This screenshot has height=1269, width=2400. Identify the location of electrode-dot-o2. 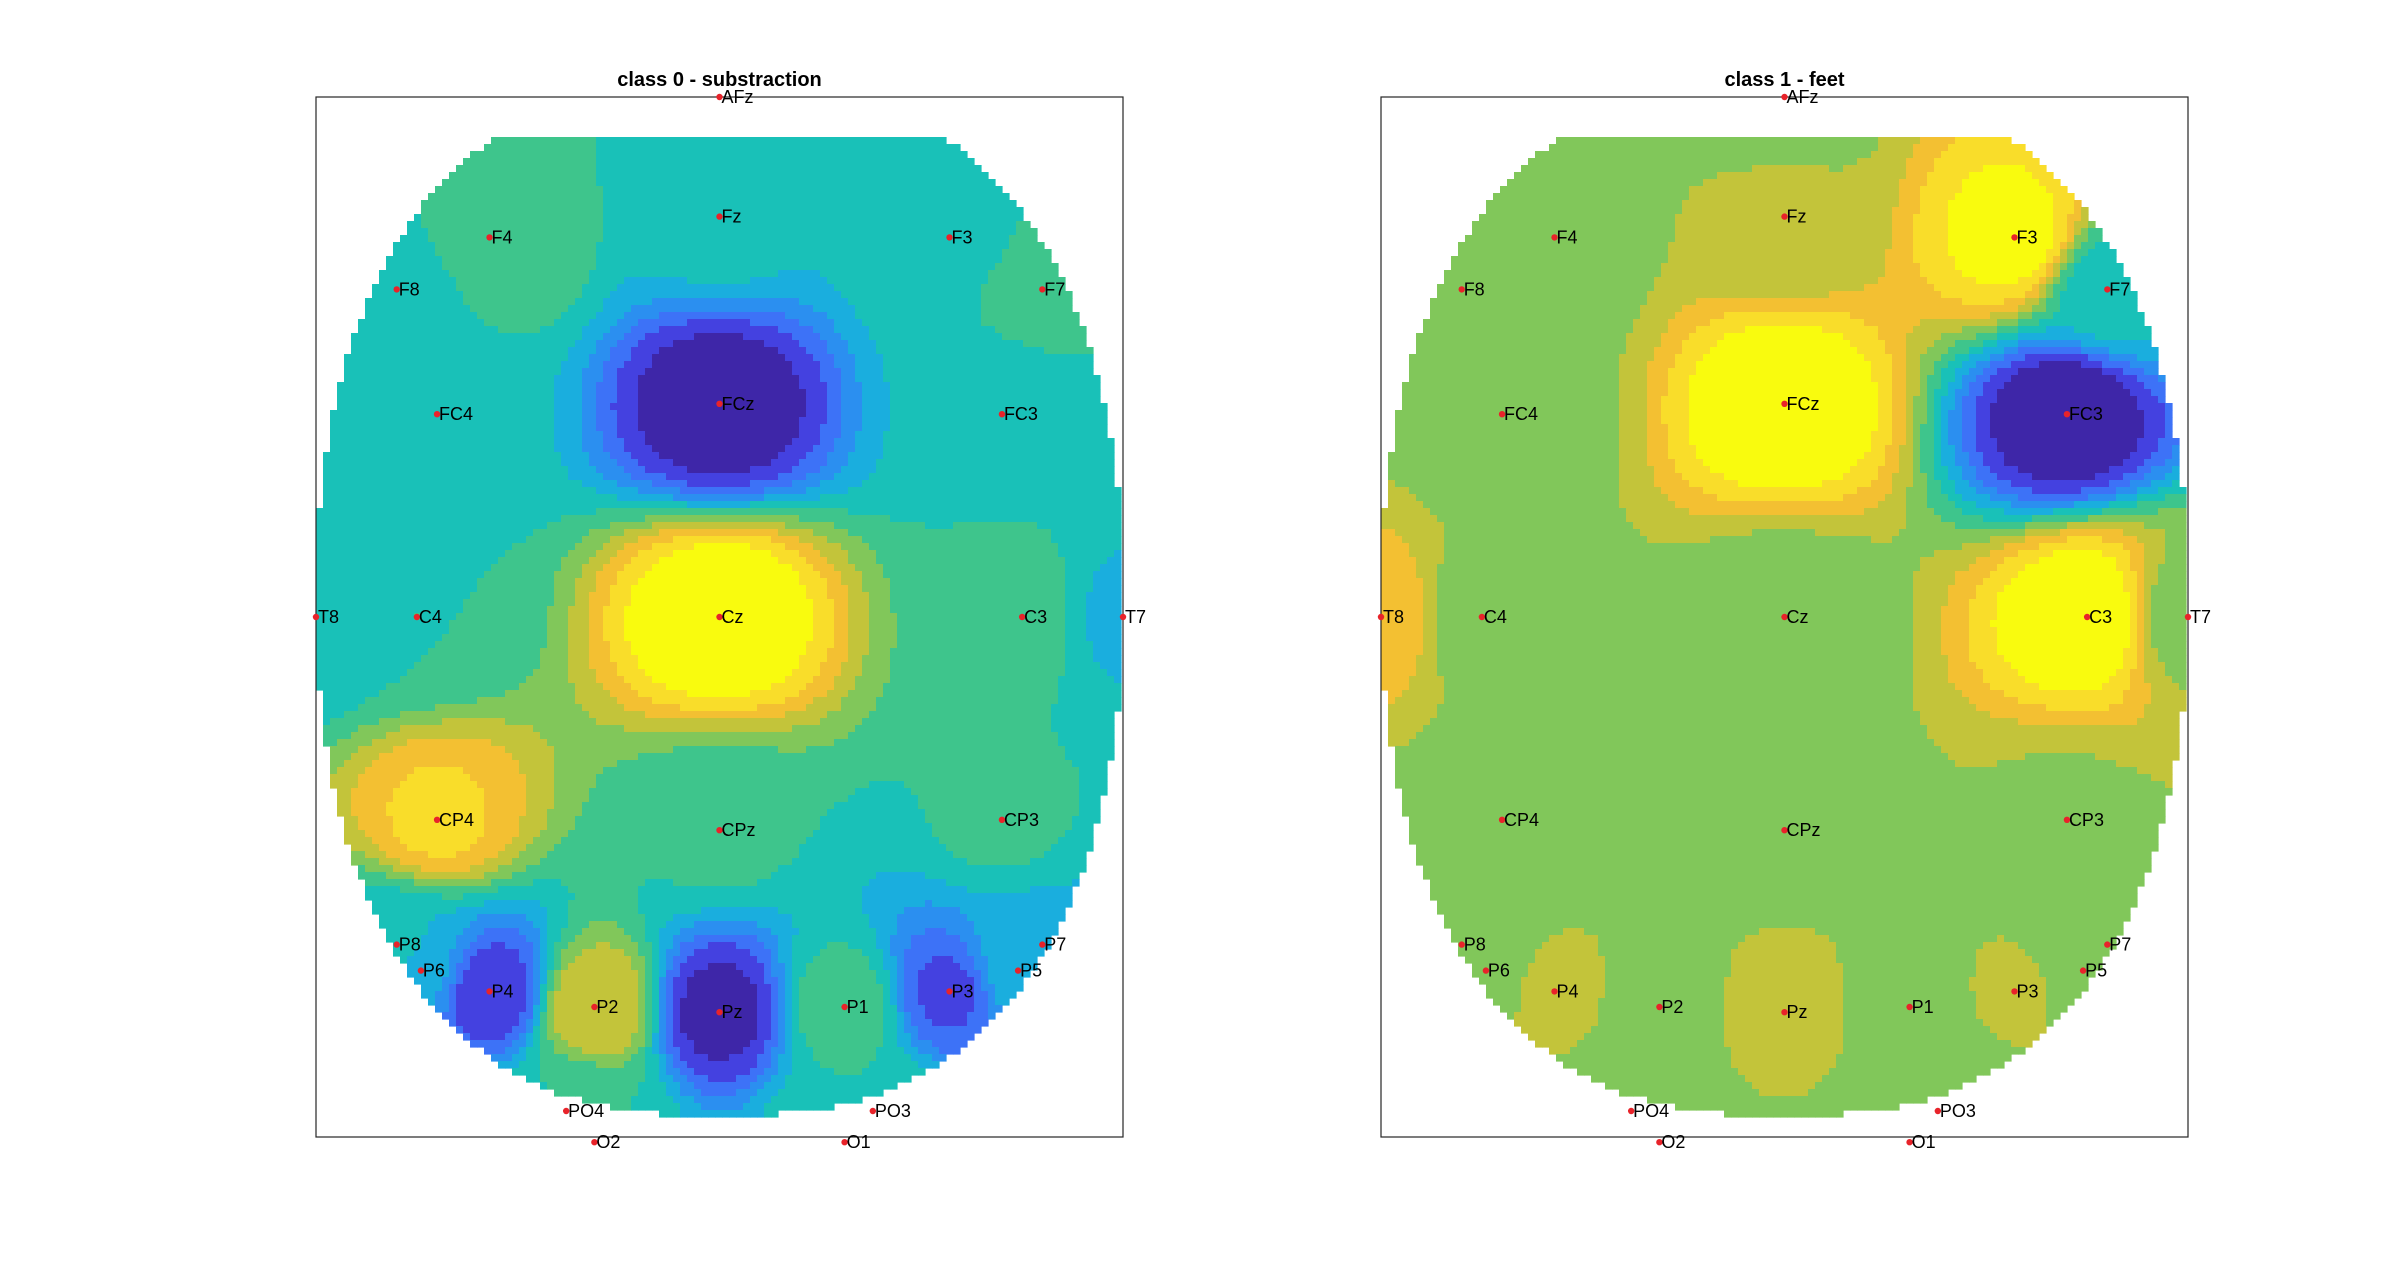
(594, 1142).